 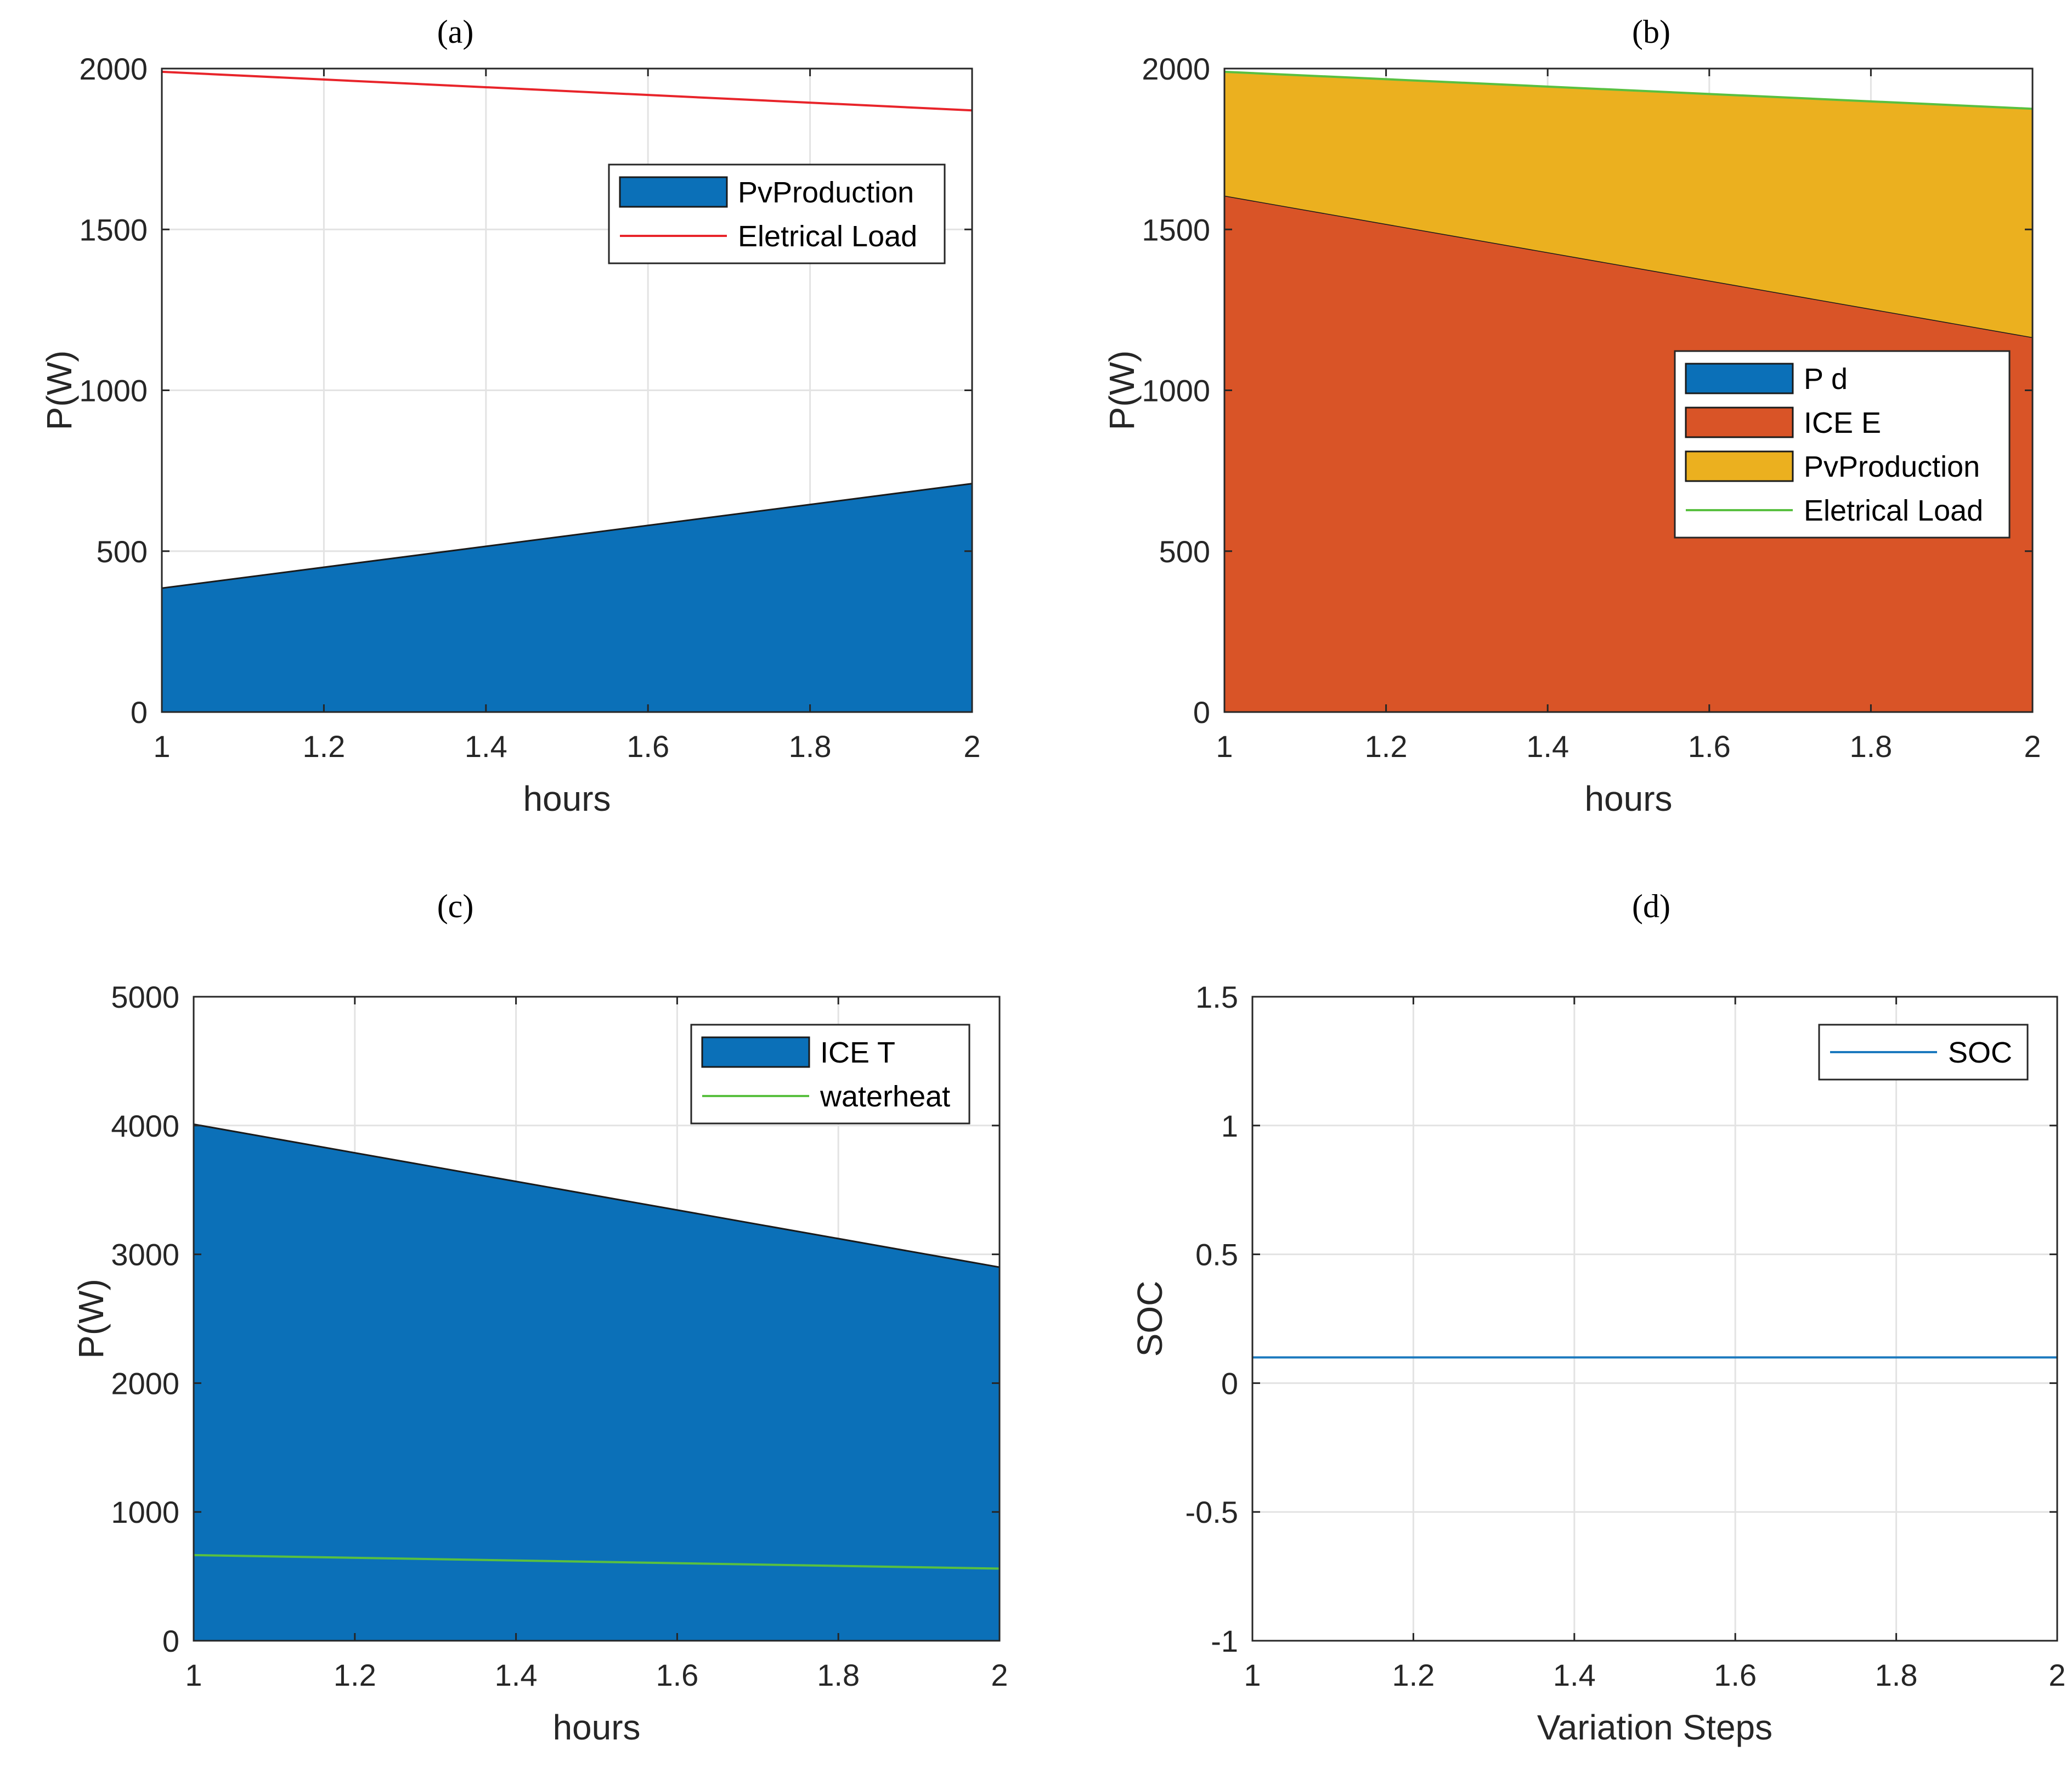 What do you see at coordinates (1842, 422) in the screenshot?
I see `legend-label: ICE E` at bounding box center [1842, 422].